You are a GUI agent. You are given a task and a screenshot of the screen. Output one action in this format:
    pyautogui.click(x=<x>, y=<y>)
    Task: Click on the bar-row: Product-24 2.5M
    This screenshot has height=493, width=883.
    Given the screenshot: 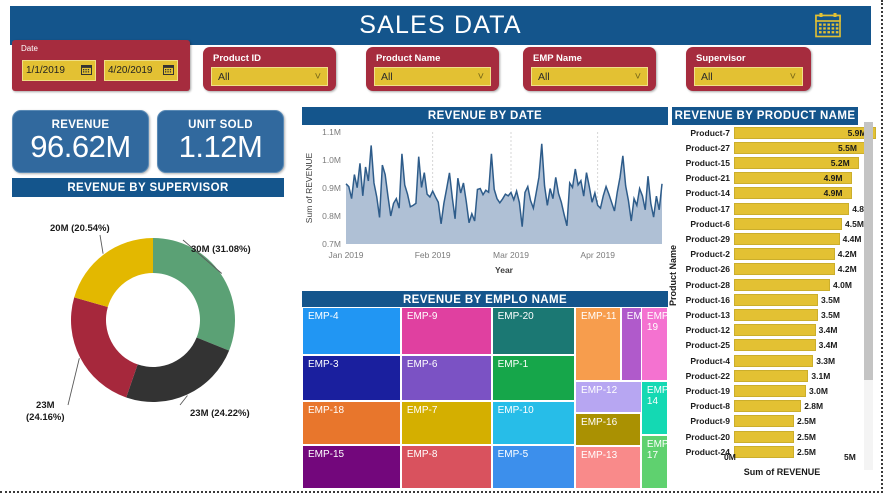 What is the action you would take?
    pyautogui.click(x=765, y=451)
    